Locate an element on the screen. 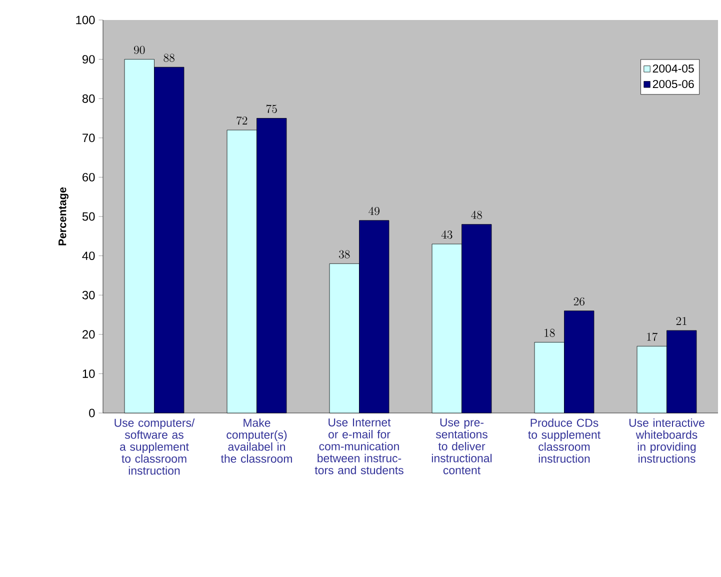 Image resolution: width=721 pixels, height=577 pixels. y-tick-label: 60 is located at coordinates (88, 177).